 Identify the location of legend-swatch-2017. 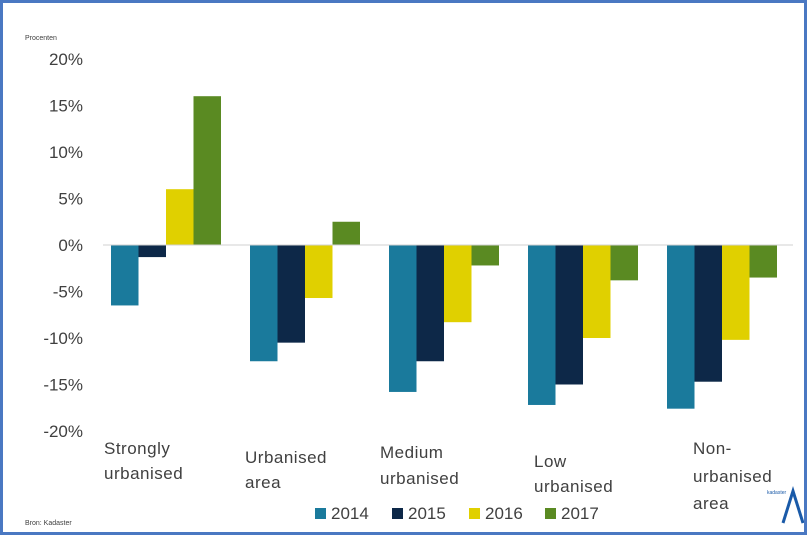
(550, 513).